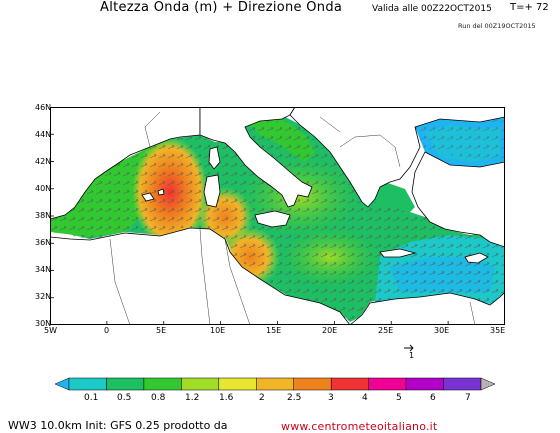 Image resolution: width=560 pixels, height=433 pixels. Describe the element at coordinates (331, 398) in the screenshot. I see `colorbar-label: 3` at that location.